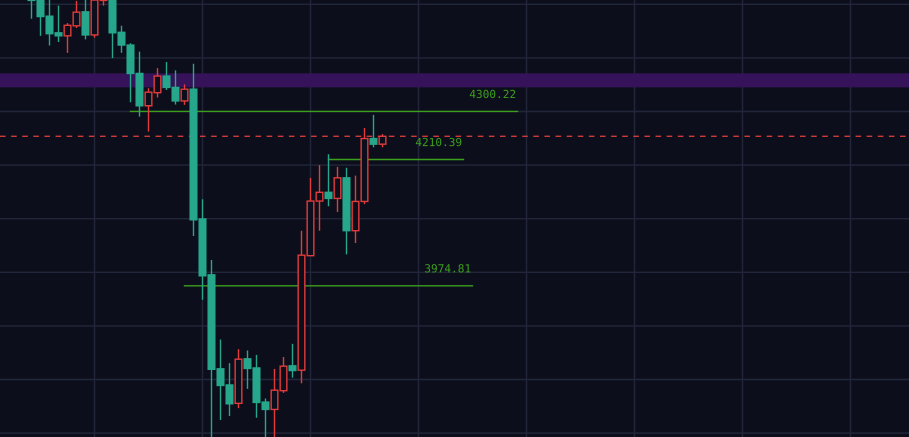 The width and height of the screenshot is (909, 437). What do you see at coordinates (439, 142) in the screenshot?
I see `series-label: 4210.39` at bounding box center [439, 142].